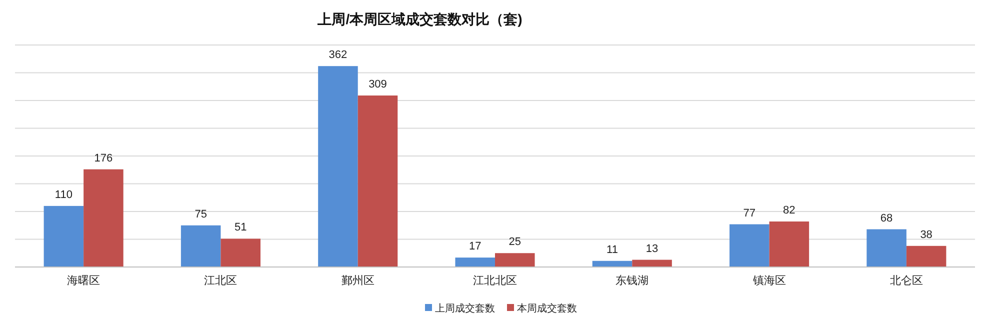  I want to click on x-tick-label: 镇海区, so click(769, 281).